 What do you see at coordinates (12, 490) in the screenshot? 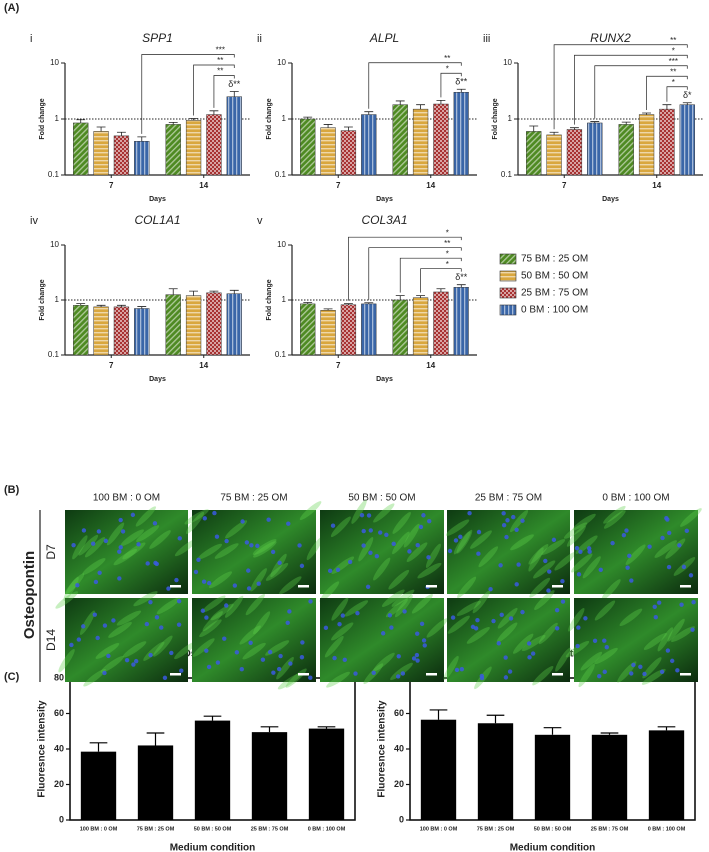
I see `panel-label: (B)` at bounding box center [12, 490].